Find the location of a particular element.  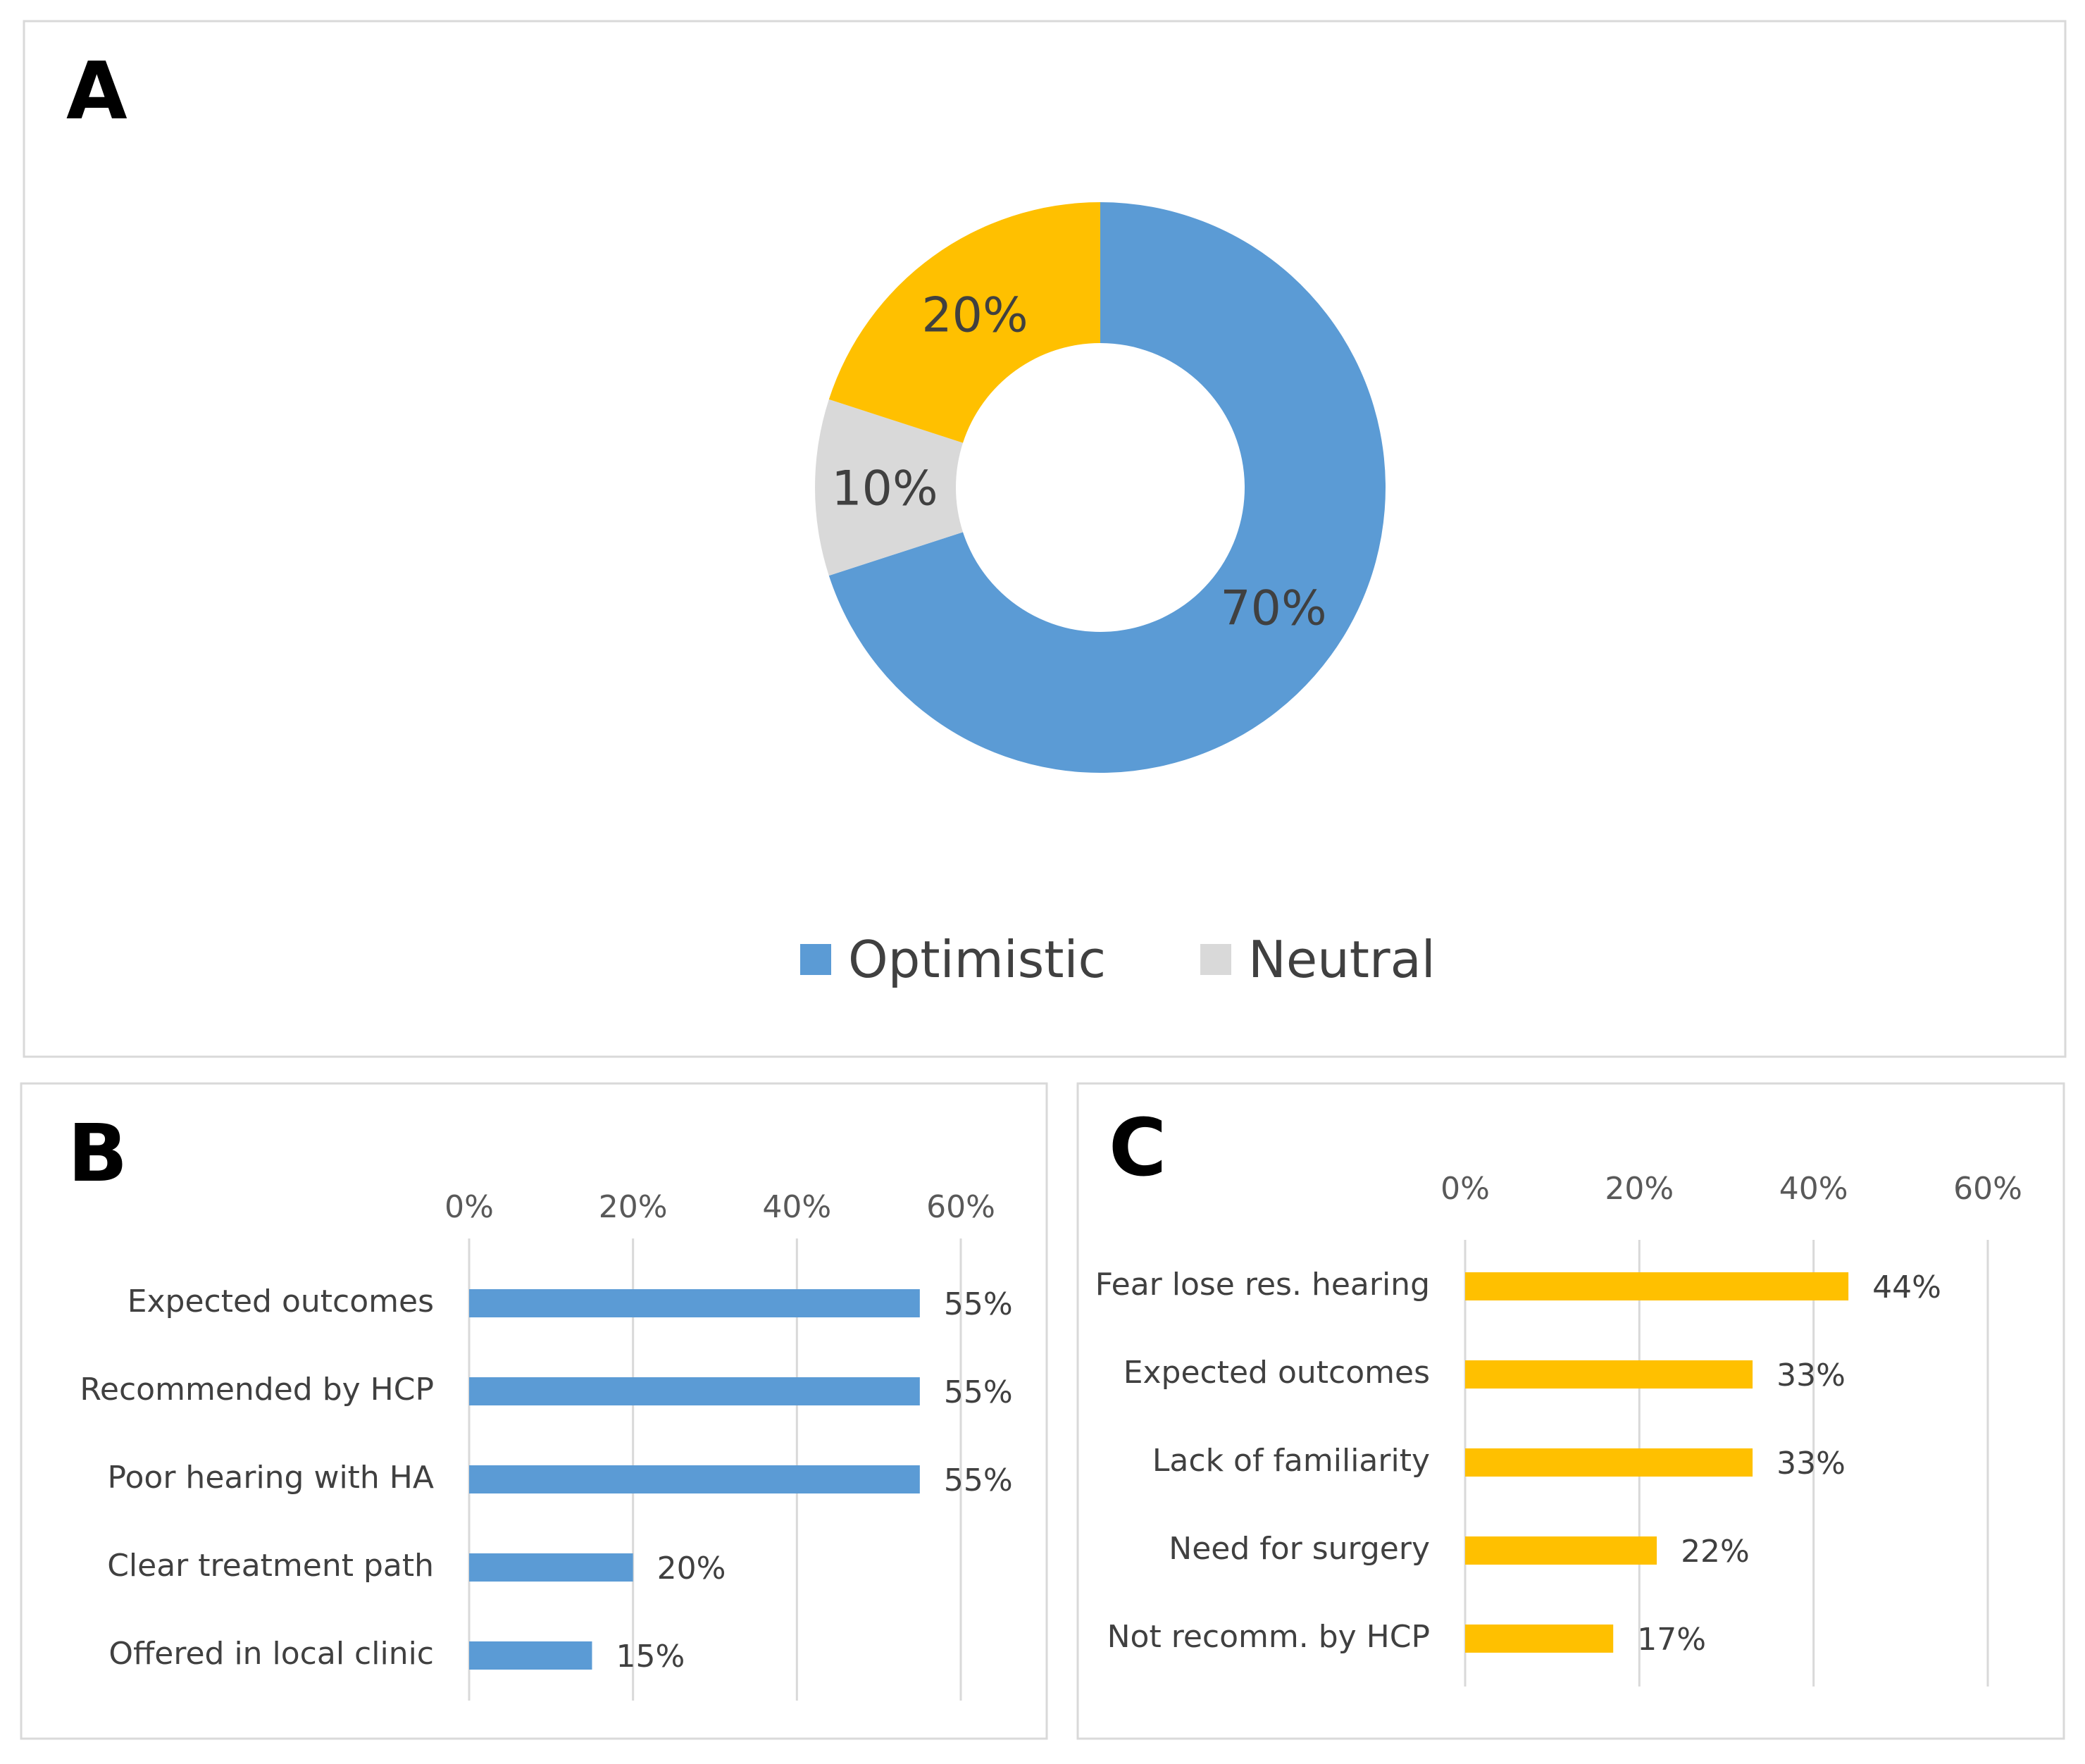

donut-legend: Optimistic Neutral is located at coordinates (1118, 959).